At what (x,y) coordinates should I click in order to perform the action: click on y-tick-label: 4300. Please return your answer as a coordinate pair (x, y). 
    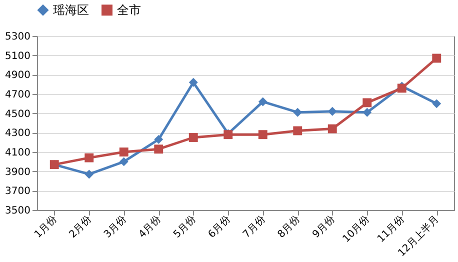
    Looking at the image, I should click on (17, 134).